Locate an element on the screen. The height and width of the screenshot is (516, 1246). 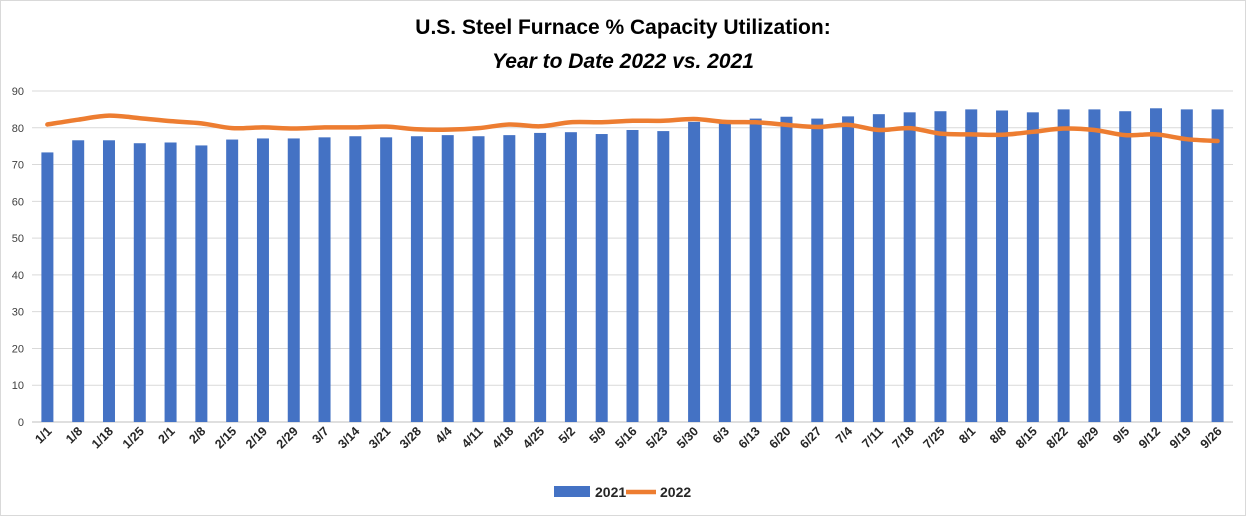
y-tick-label: 70 is located at coordinates (18, 166).